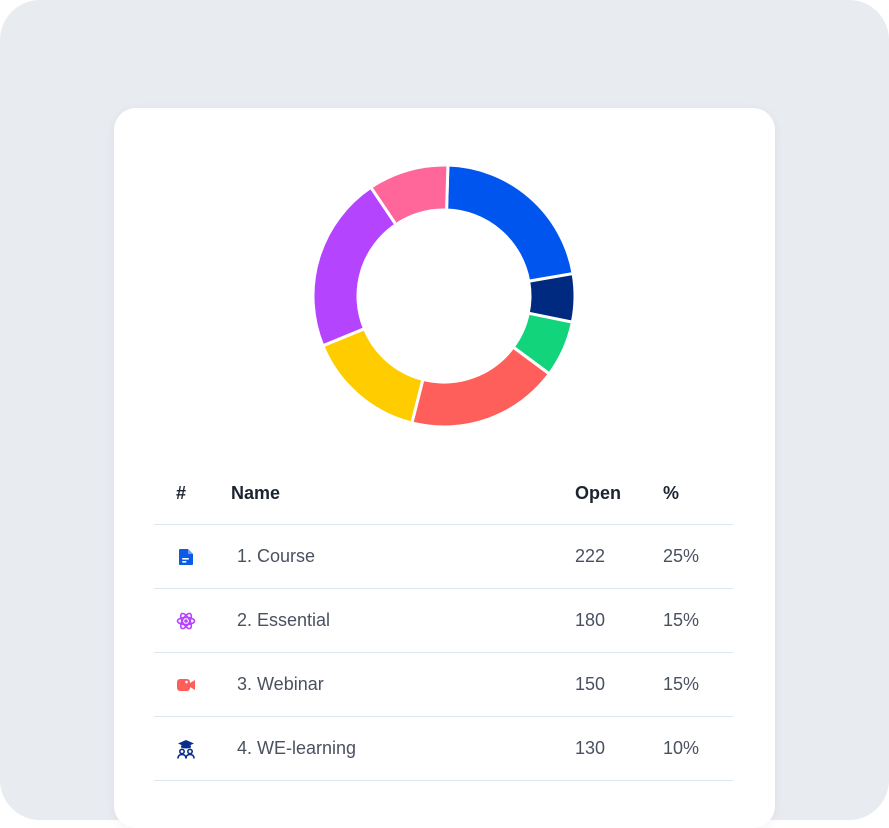 This screenshot has height=828, width=889. Describe the element at coordinates (186, 621) in the screenshot. I see `atom-icon` at that location.